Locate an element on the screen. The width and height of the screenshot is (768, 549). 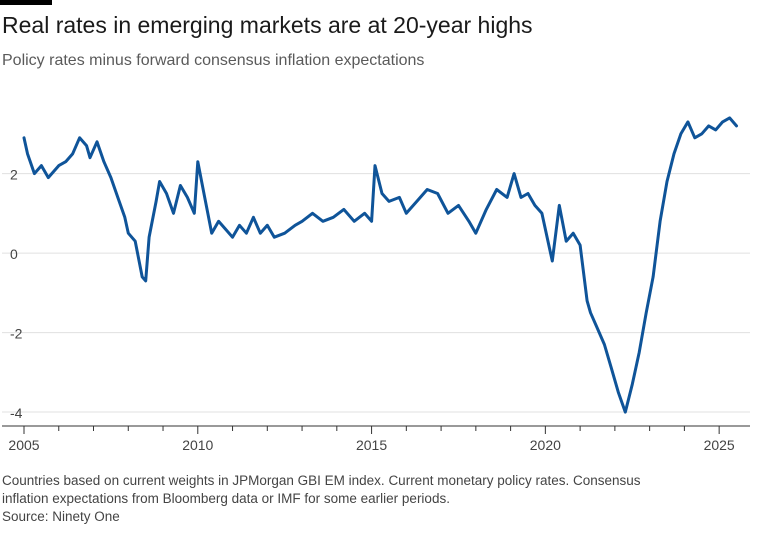
y-tick-label: 0 is located at coordinates (14, 254).